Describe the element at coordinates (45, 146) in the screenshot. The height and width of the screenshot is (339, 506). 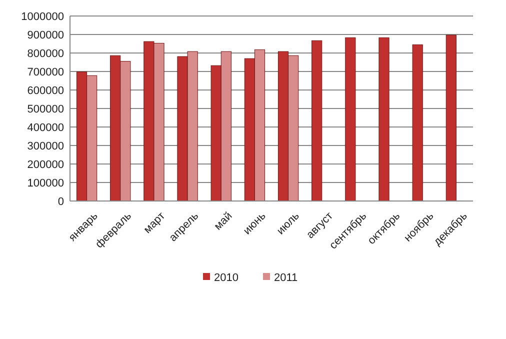
I see `y-tick-label: 300000` at that location.